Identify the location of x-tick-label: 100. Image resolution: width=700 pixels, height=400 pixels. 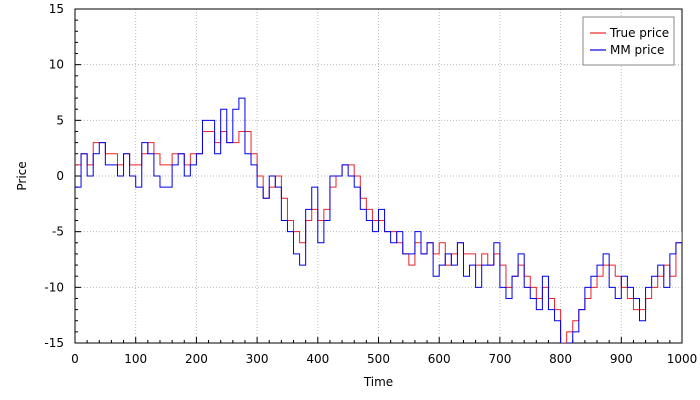
(135, 359).